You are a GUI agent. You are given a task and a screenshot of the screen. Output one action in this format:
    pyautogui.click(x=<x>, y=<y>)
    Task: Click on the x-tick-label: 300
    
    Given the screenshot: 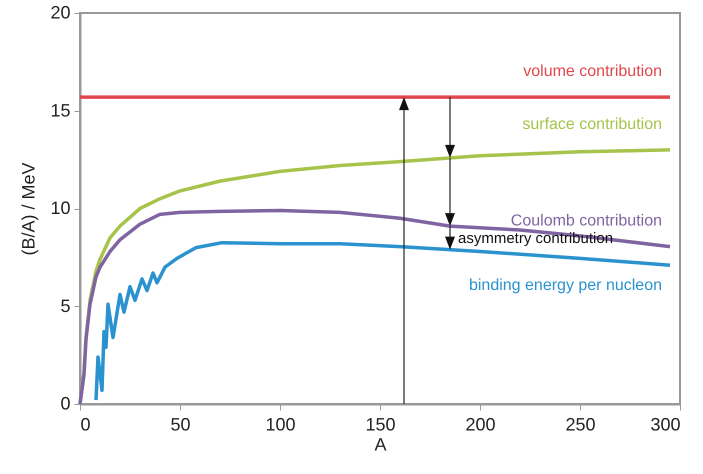 What is the action you would take?
    pyautogui.click(x=665, y=424)
    